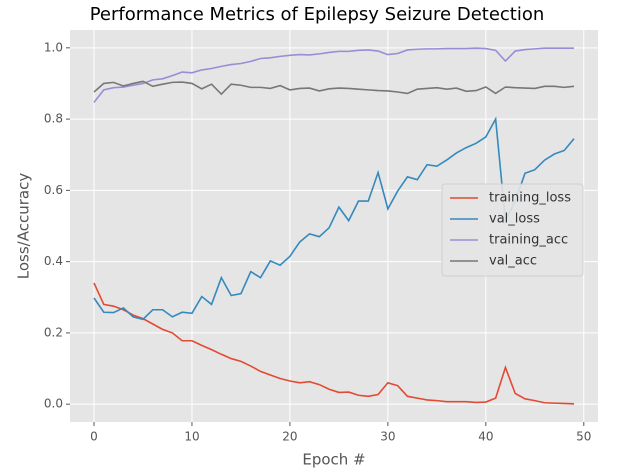  What do you see at coordinates (513, 261) in the screenshot?
I see `legend-label: val_acc` at bounding box center [513, 261].